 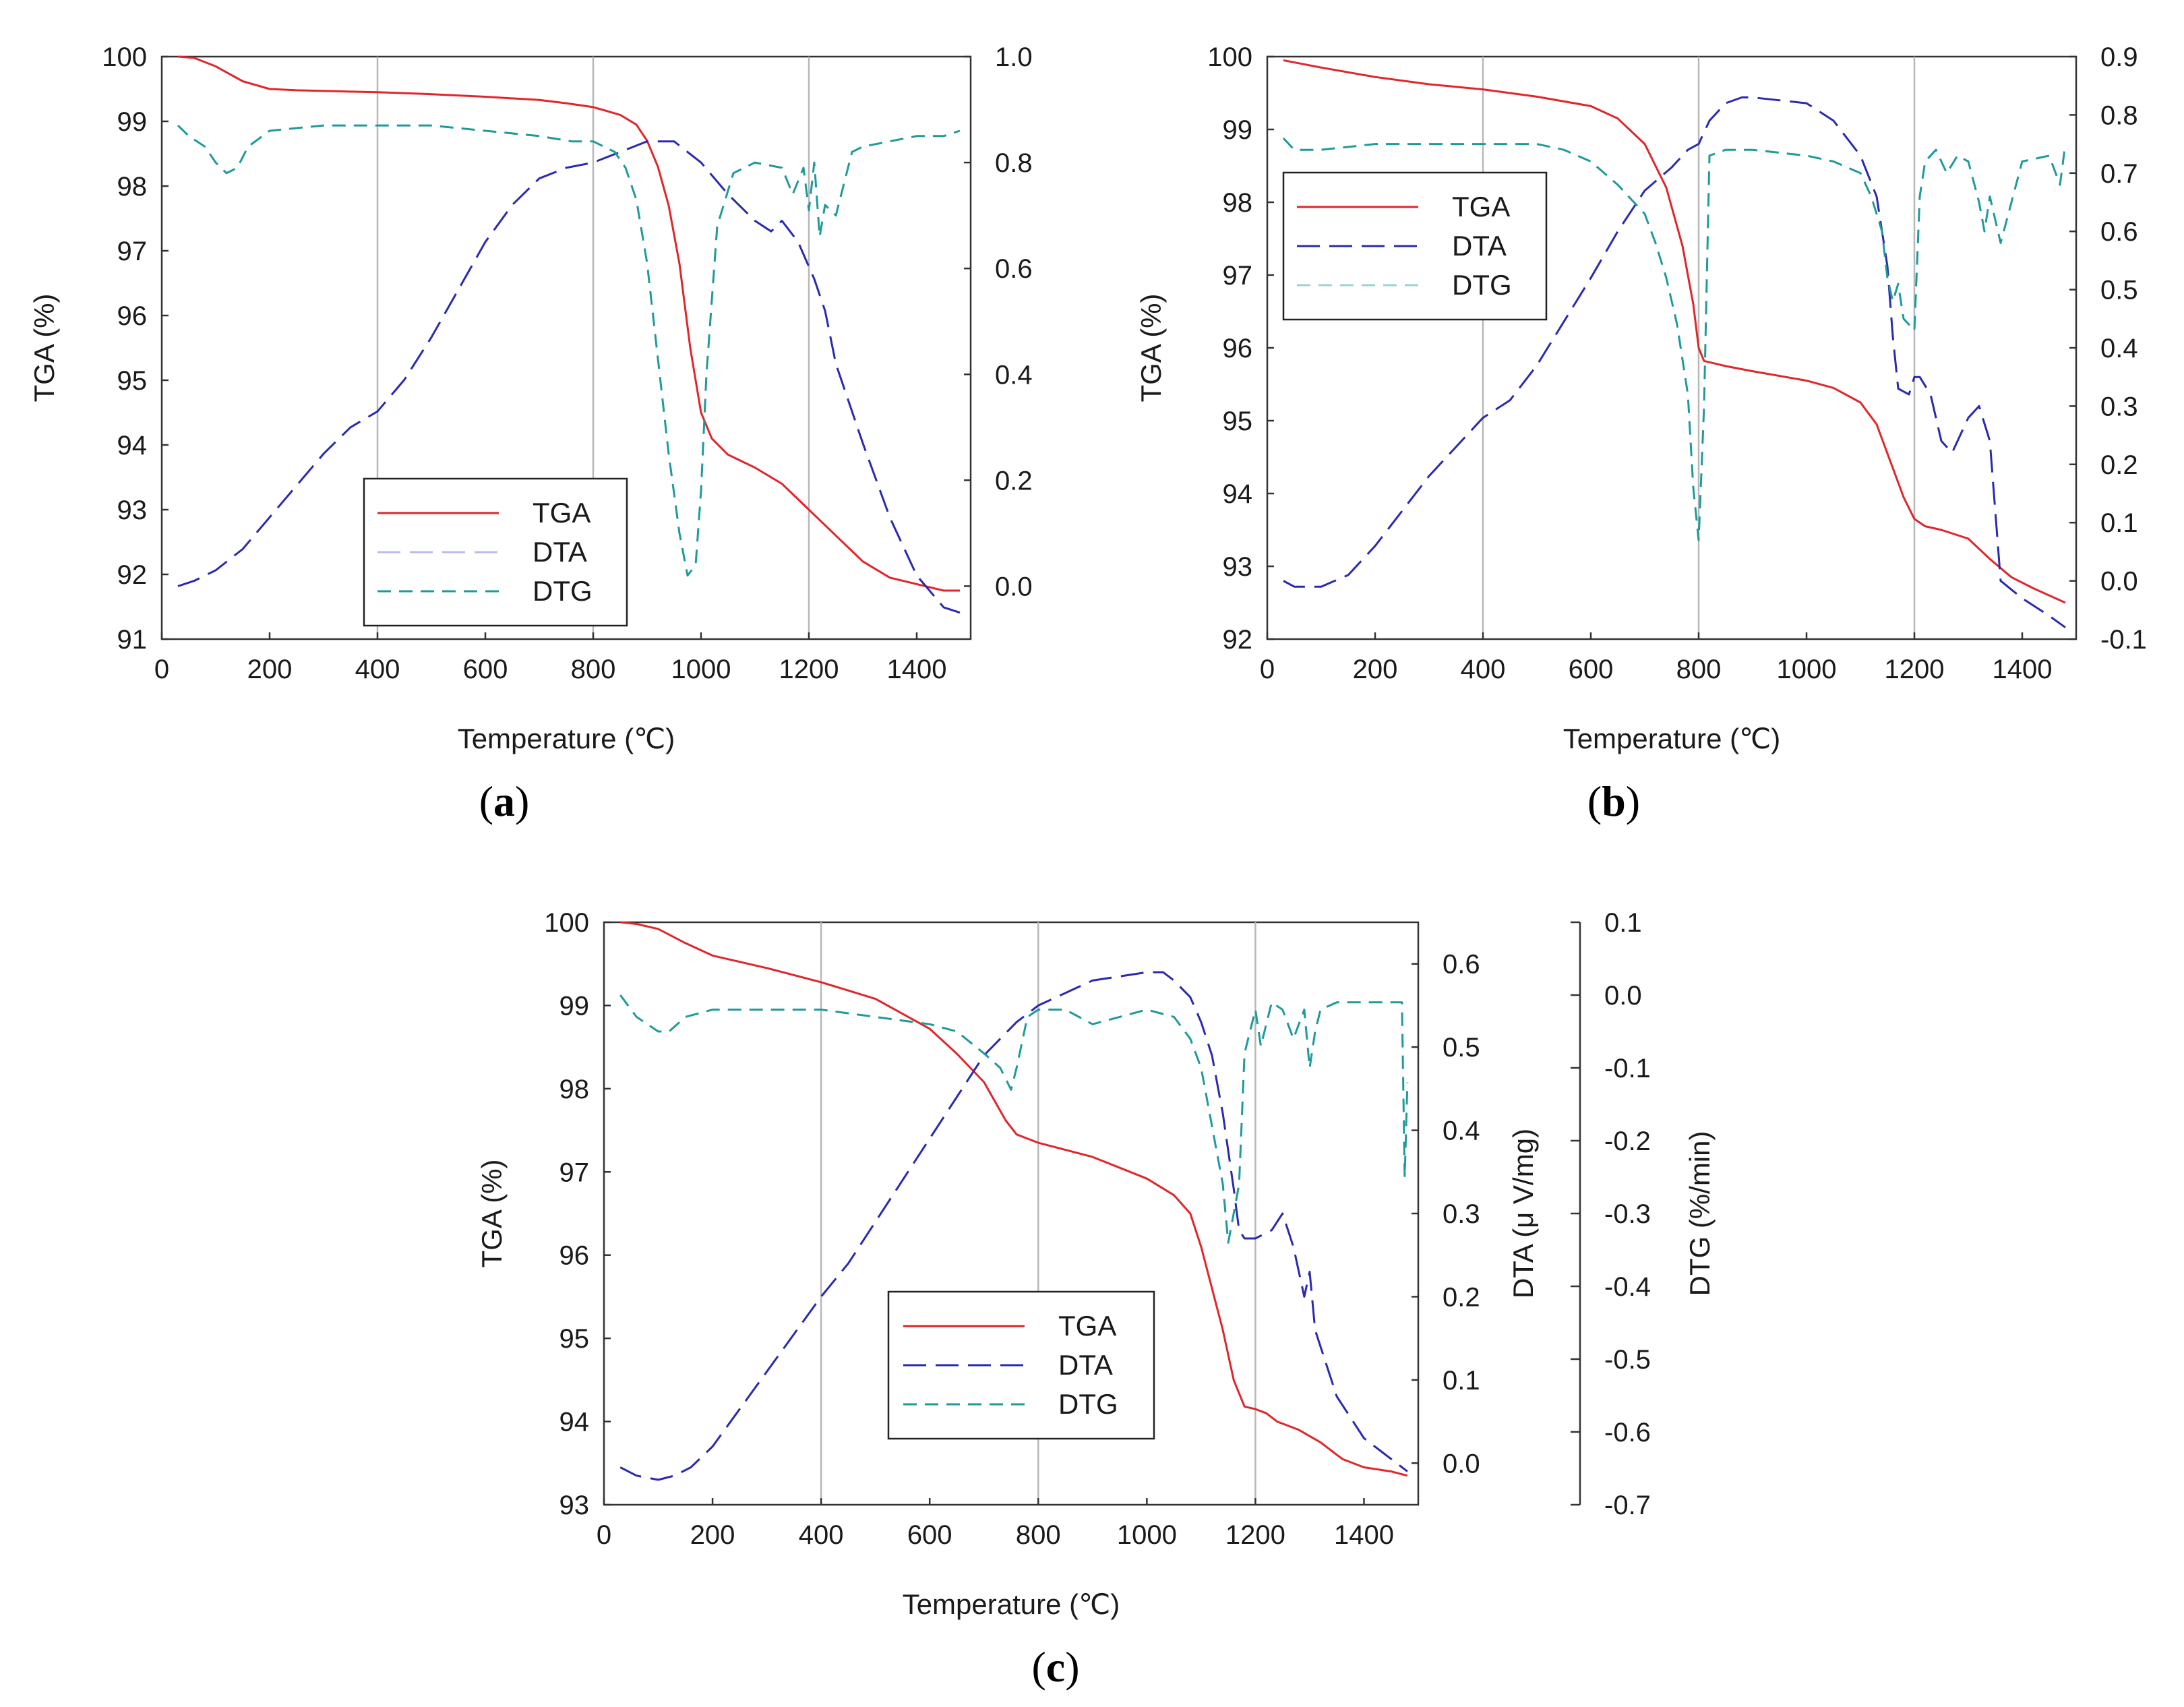 What do you see at coordinates (550, 658) in the screenshot?
I see `x-ticks-a: 0 200 400 600 800 1000 1200 1400` at bounding box center [550, 658].